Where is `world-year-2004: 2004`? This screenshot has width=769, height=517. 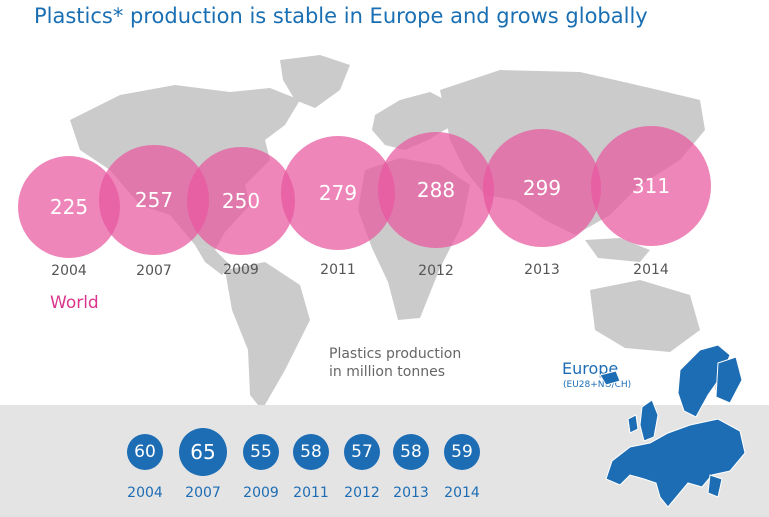
world-year-2004: 2004 is located at coordinates (69, 271).